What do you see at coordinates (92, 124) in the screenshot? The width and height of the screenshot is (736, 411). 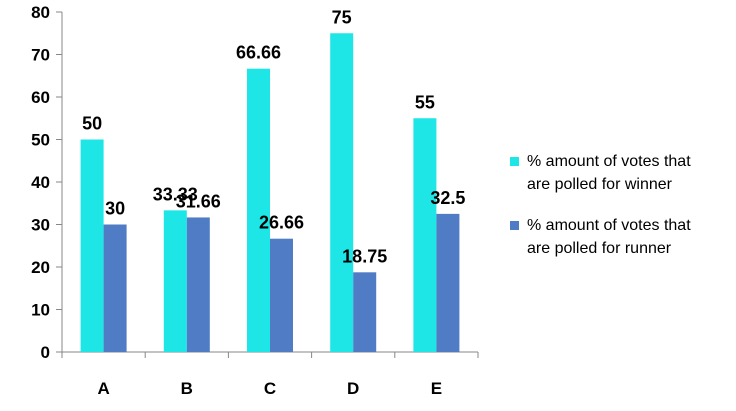 I see `data-label: 50` at bounding box center [92, 124].